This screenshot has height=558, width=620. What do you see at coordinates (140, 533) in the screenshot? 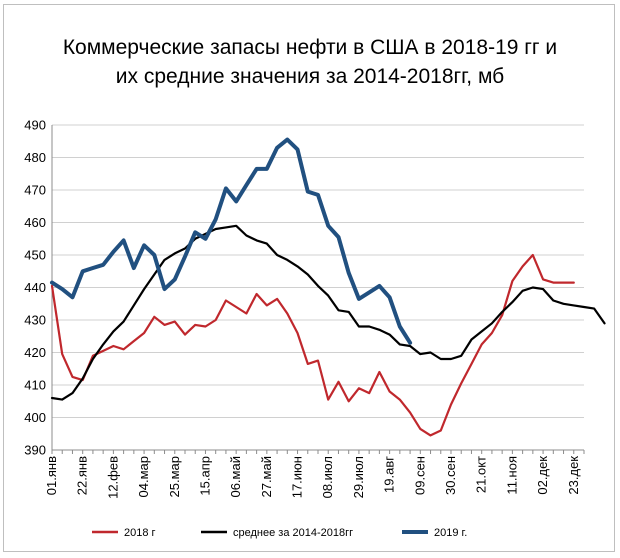
I see `legend-label-0: 2018 г` at bounding box center [140, 533].